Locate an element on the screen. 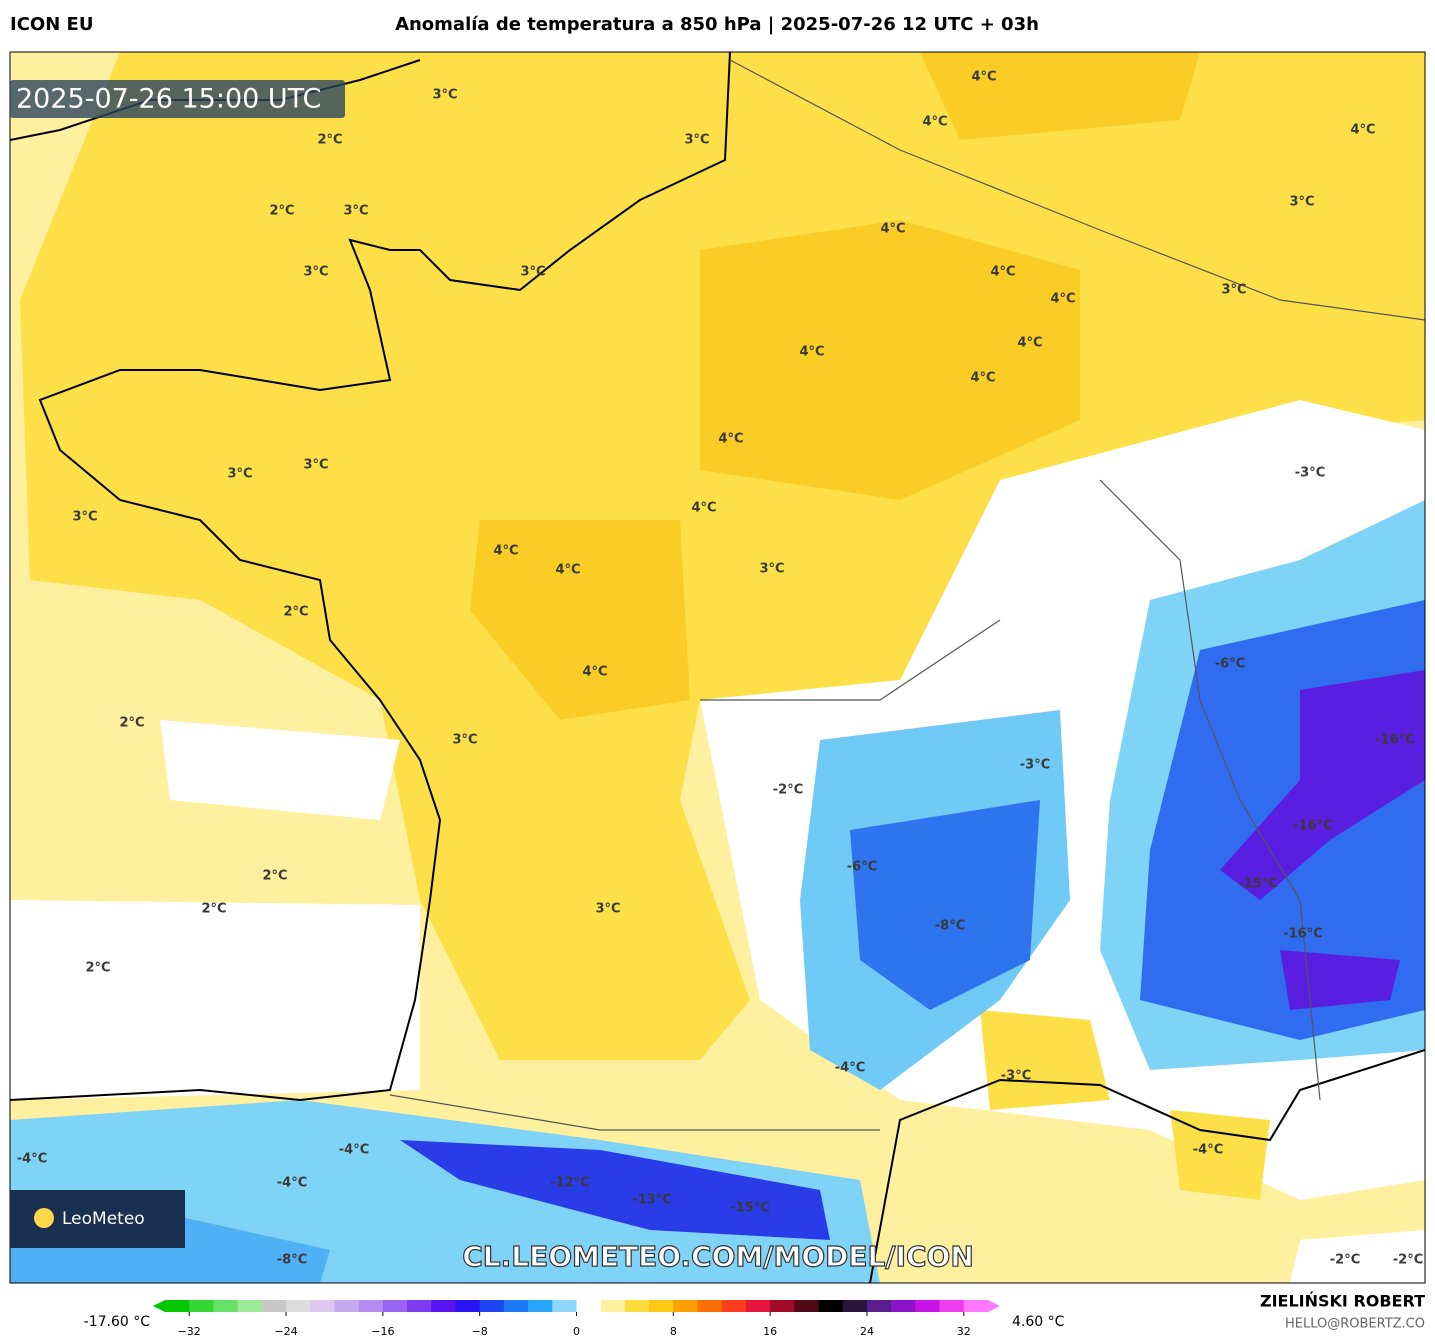 The height and width of the screenshot is (1343, 1435). email: HELLO@ROBERTZ.CO is located at coordinates (1355, 1324).